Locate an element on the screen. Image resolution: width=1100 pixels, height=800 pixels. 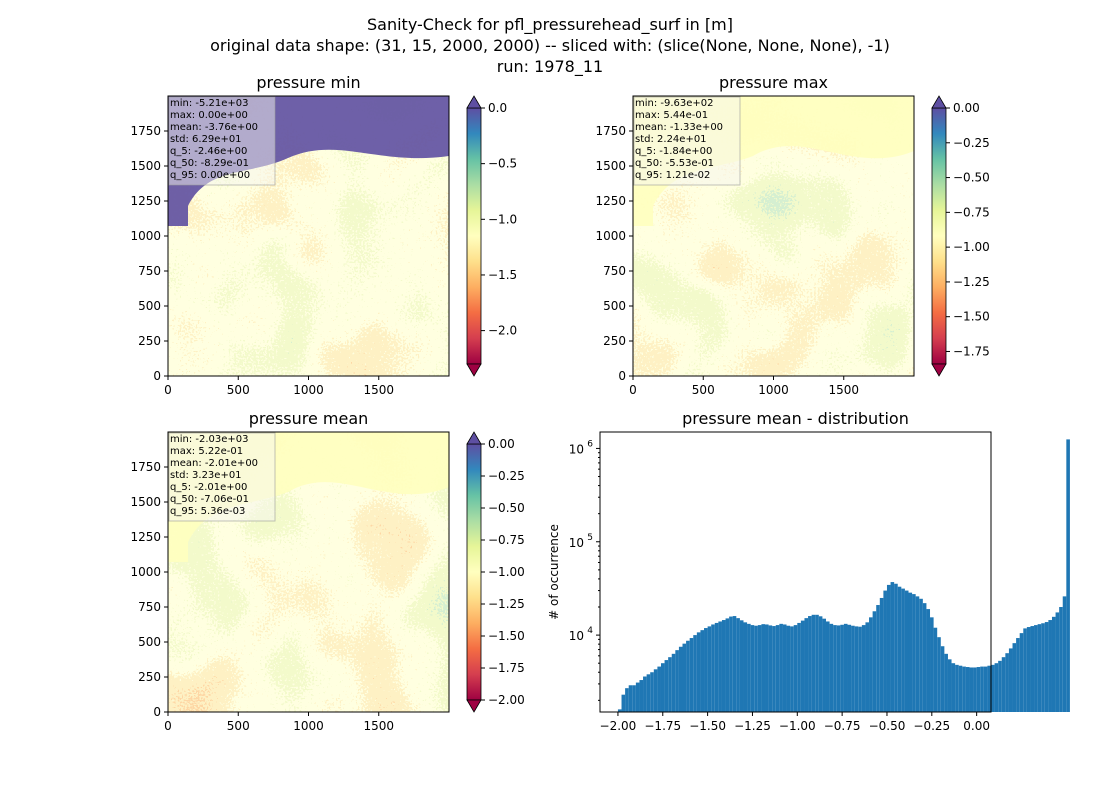
colorbar-extend-max is located at coordinates (939, 102).